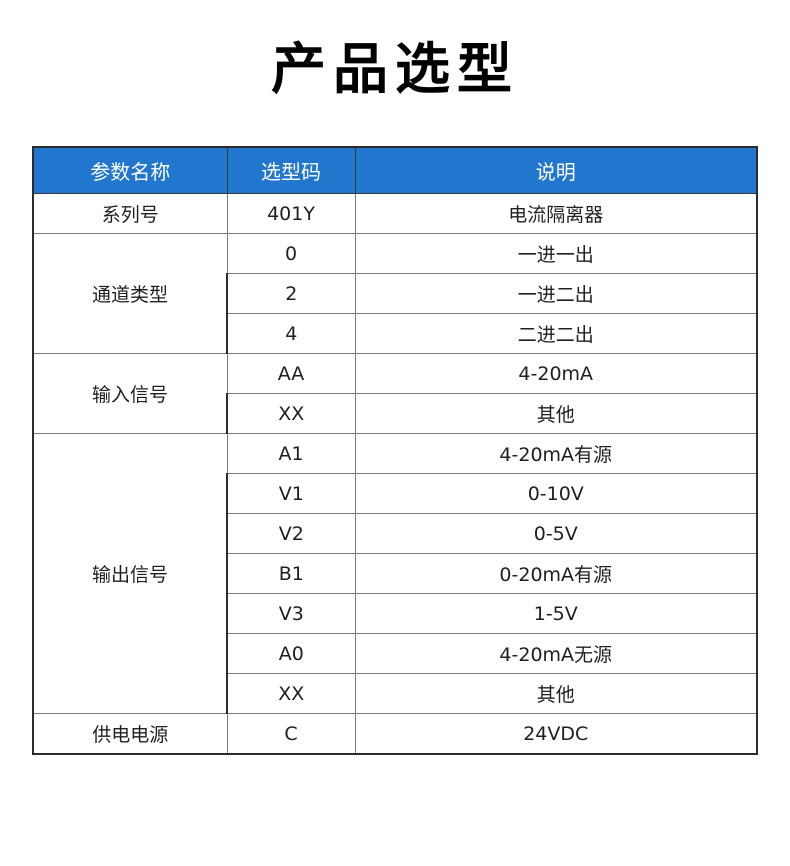 This screenshot has width=790, height=866. What do you see at coordinates (556, 293) in the screenshot?
I see `desc-cell: 一进二出` at bounding box center [556, 293].